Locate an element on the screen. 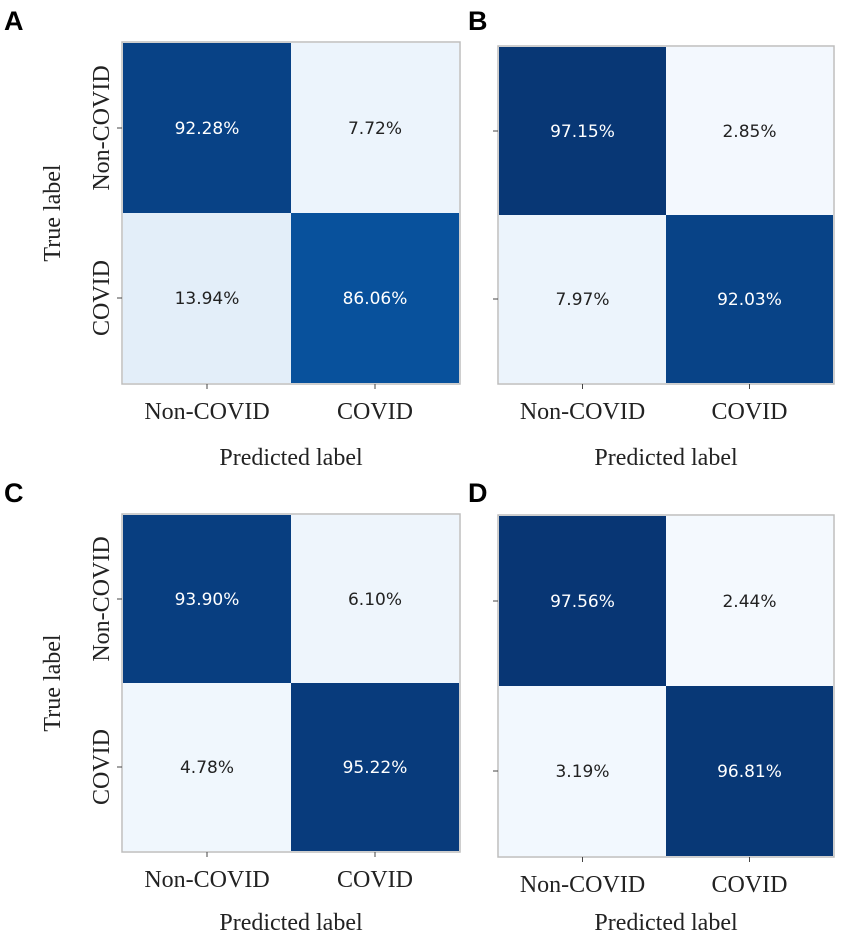 Image resolution: width=851 pixels, height=938 pixels. cell-value-label: 92.03% is located at coordinates (749, 300).